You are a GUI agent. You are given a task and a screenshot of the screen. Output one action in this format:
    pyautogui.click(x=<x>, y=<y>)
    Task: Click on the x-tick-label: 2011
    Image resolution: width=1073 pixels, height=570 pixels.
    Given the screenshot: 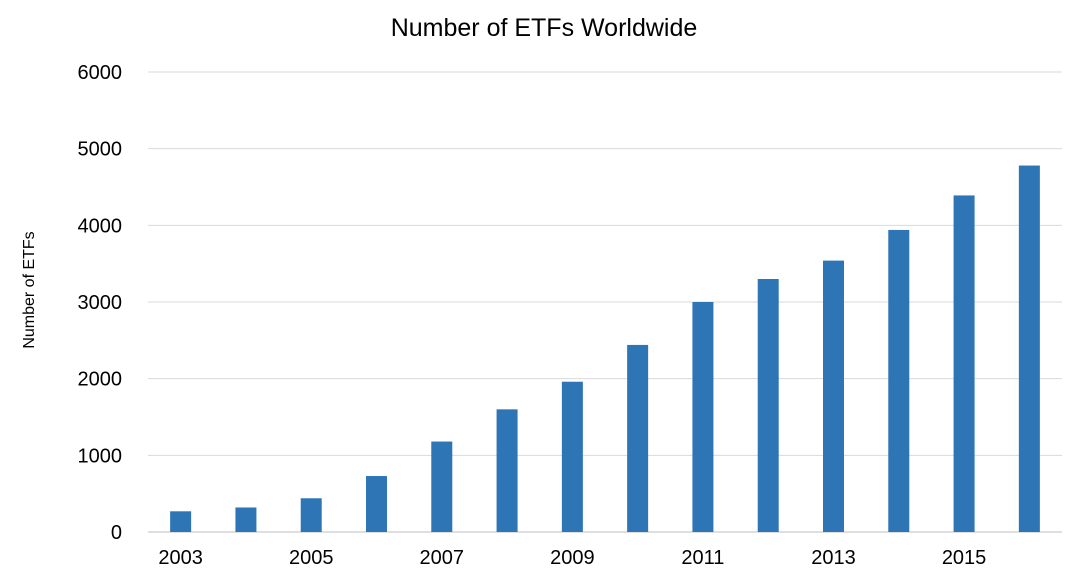 What is the action you would take?
    pyautogui.click(x=702, y=558)
    